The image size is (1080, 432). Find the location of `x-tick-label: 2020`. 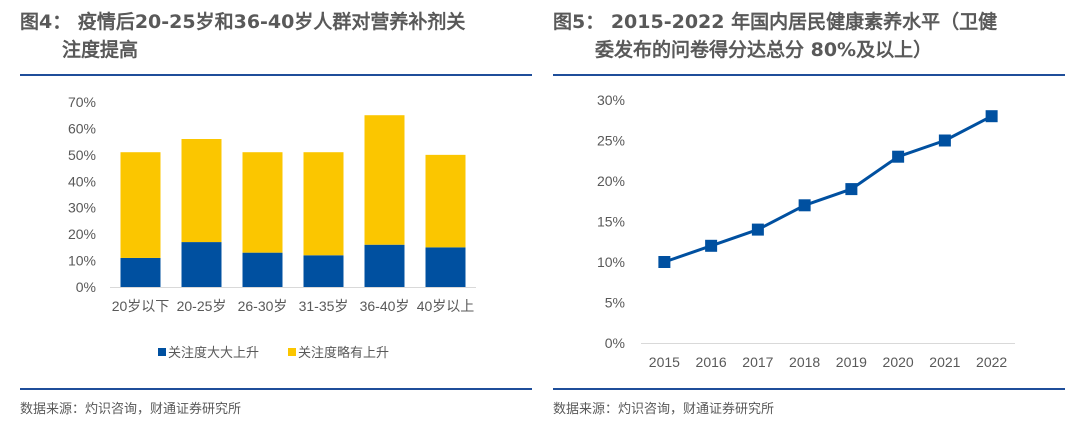

x-tick-label: 2020 is located at coordinates (898, 362).